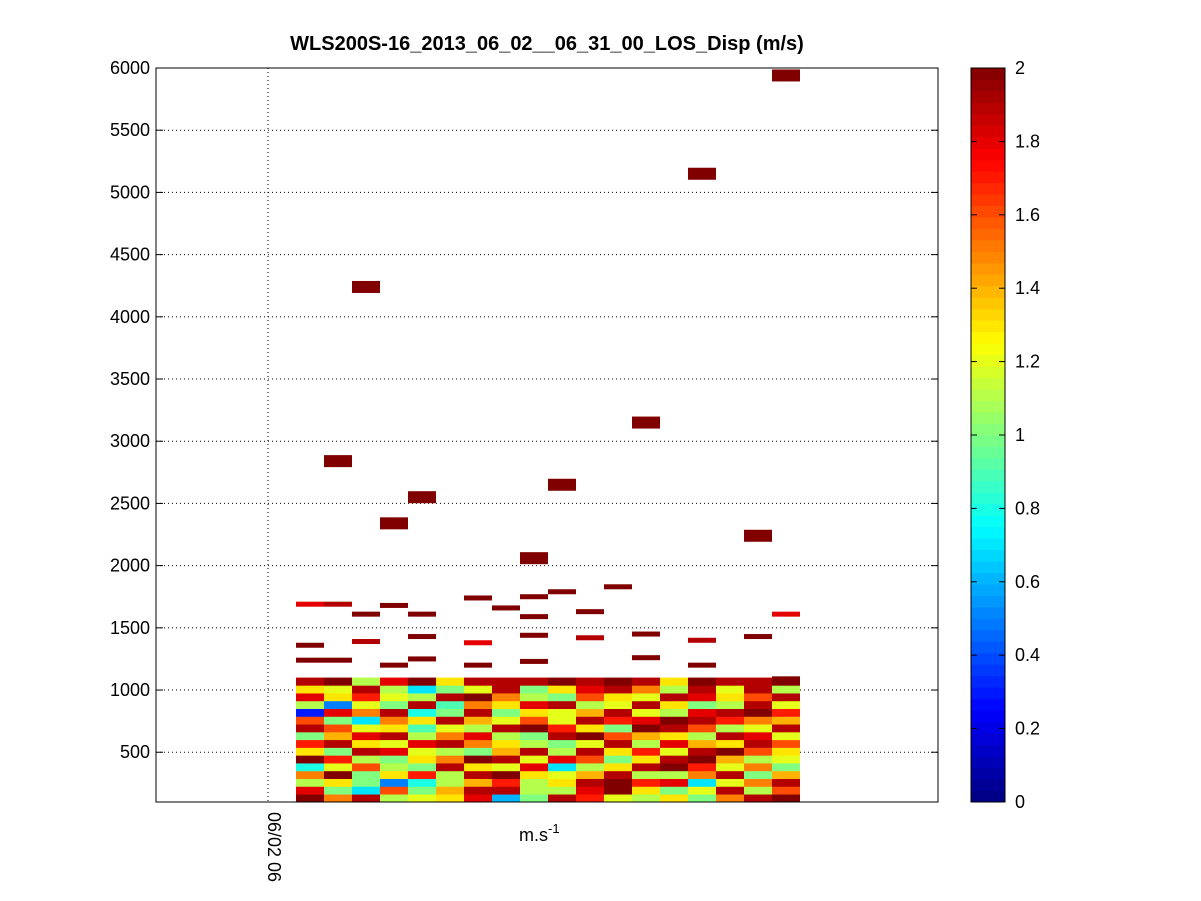  What do you see at coordinates (539, 833) in the screenshot?
I see `x-axis-label: m.s-1` at bounding box center [539, 833].